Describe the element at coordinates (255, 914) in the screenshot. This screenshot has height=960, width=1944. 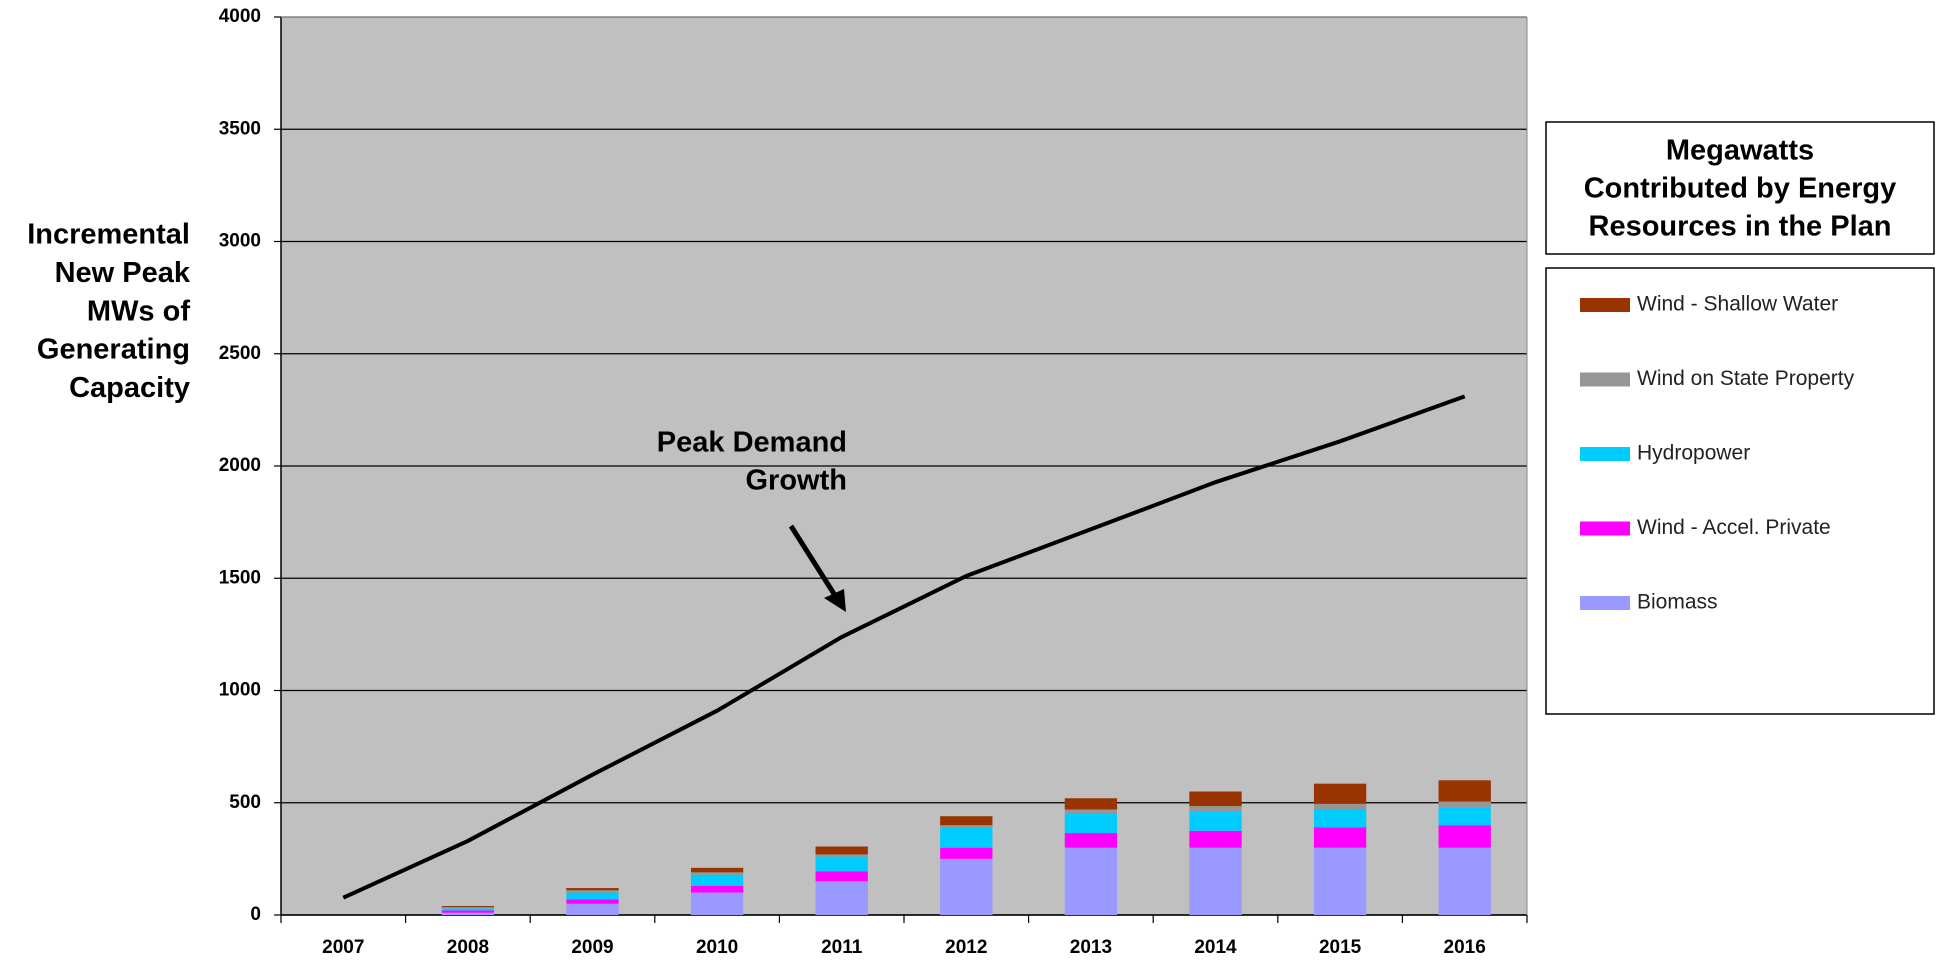
I see `y-tick-label: 0` at that location.